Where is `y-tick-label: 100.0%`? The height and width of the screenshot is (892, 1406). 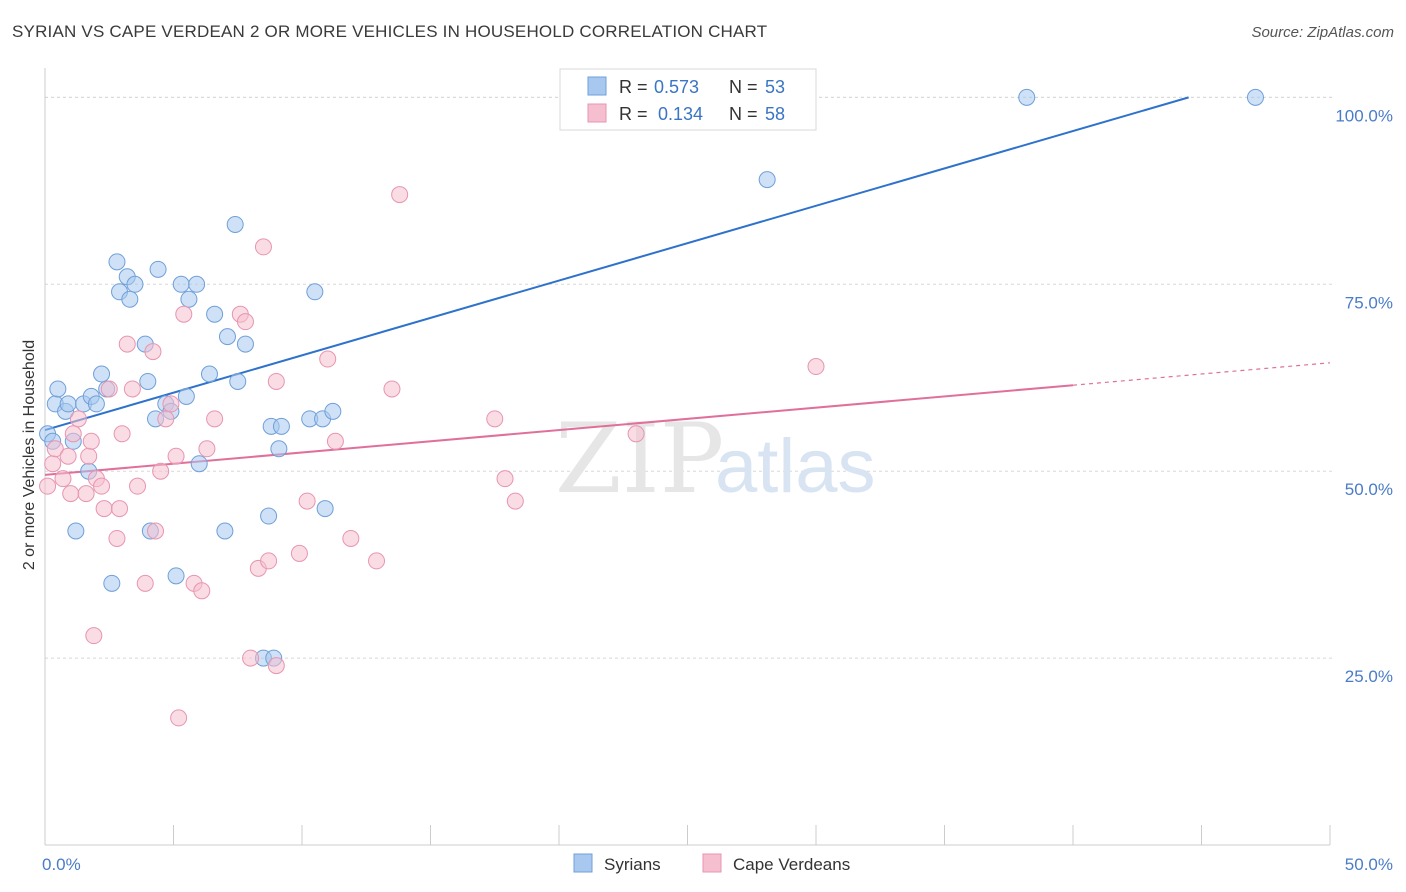 y-tick-label: 100.0% is located at coordinates (1364, 115).